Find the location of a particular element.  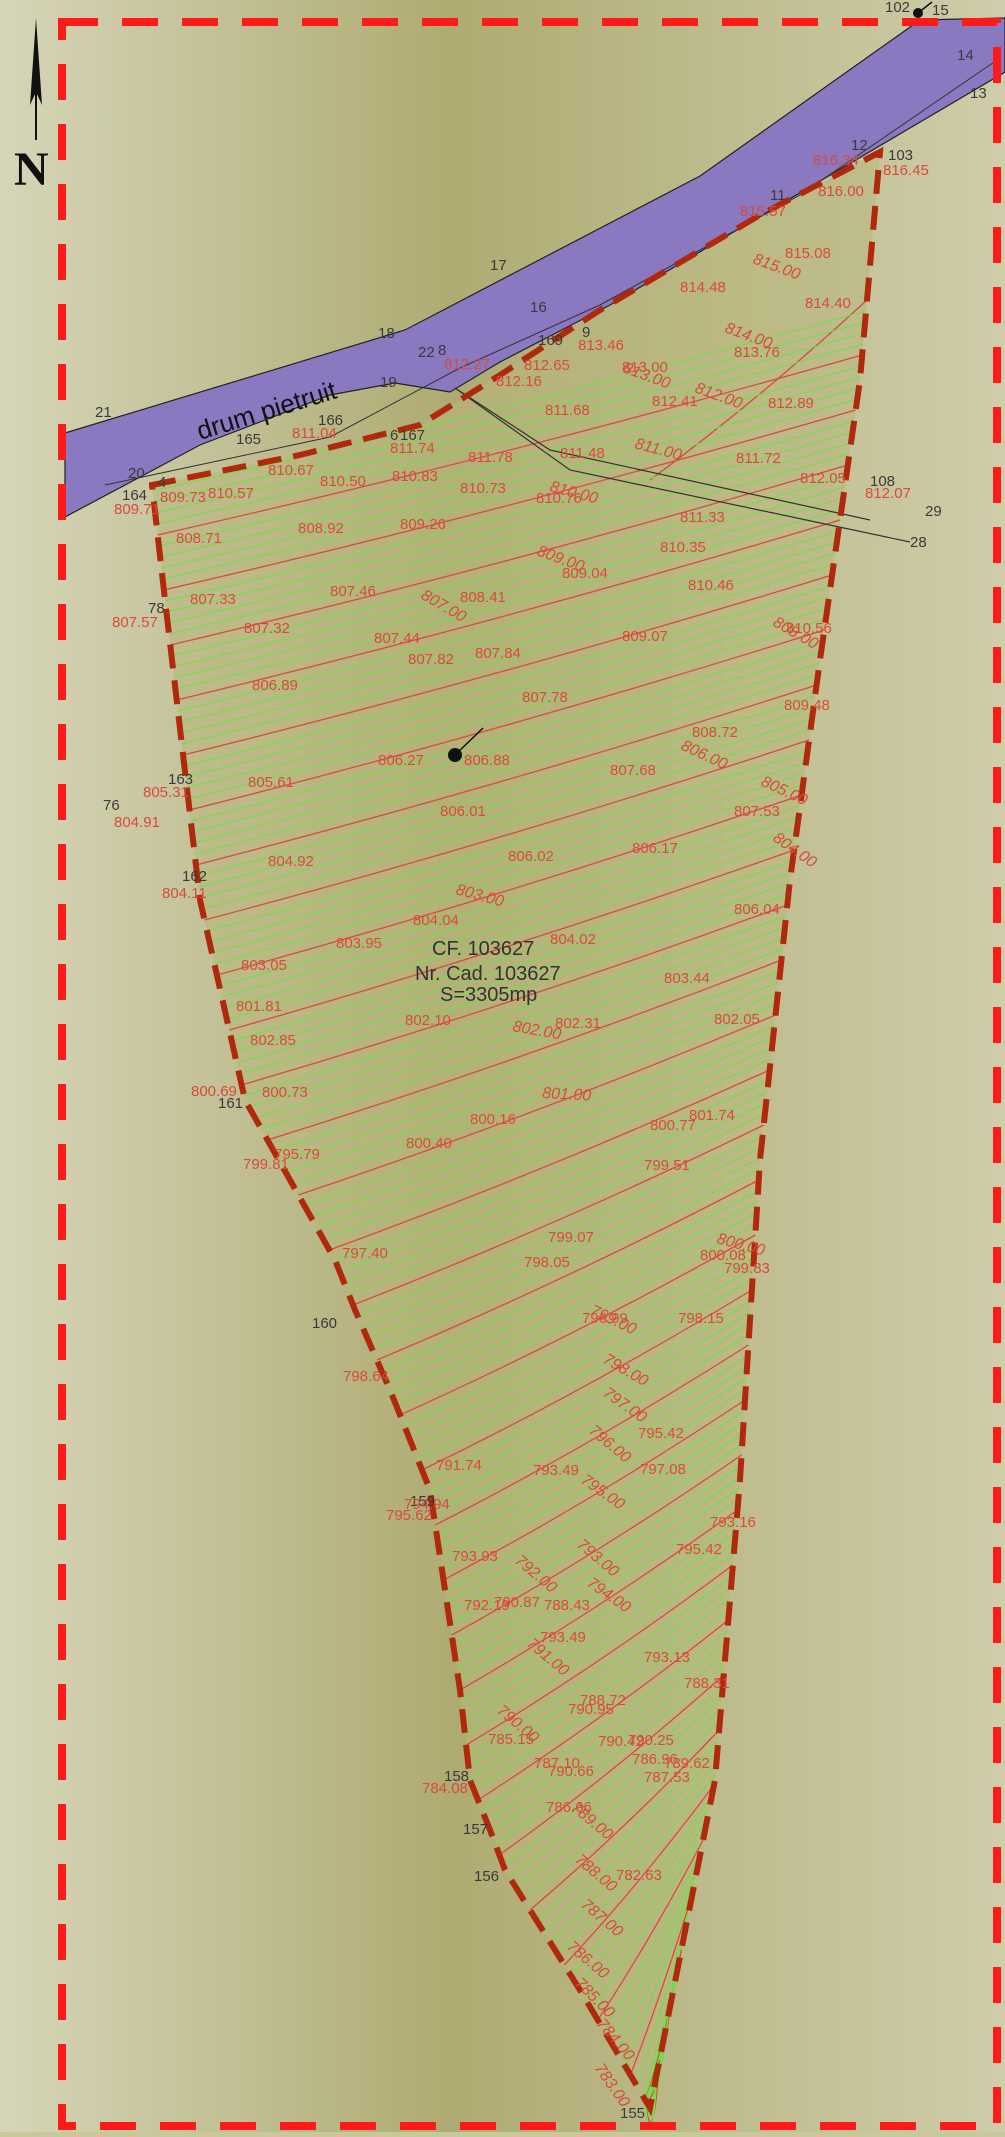

elevation-label: 811.78 is located at coordinates (490, 457).